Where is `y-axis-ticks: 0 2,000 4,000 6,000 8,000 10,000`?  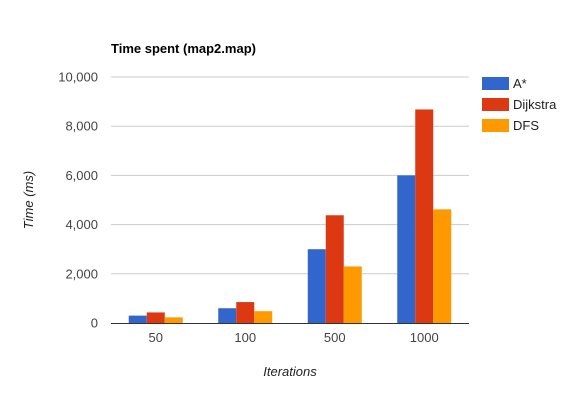
y-axis-ticks: 0 2,000 4,000 6,000 8,000 10,000 is located at coordinates (78, 200).